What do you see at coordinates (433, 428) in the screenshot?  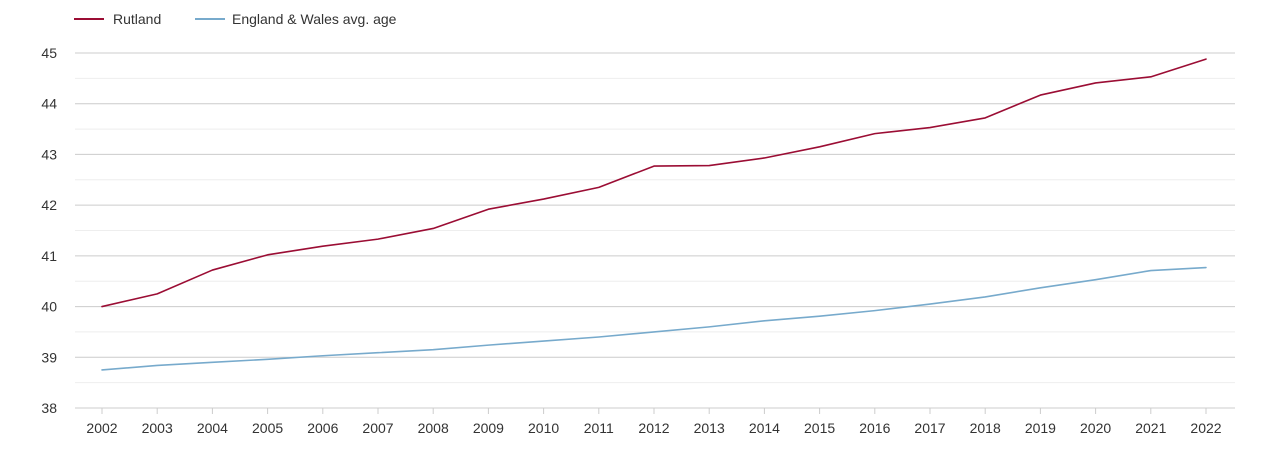 I see `x-tick-label: 2008` at bounding box center [433, 428].